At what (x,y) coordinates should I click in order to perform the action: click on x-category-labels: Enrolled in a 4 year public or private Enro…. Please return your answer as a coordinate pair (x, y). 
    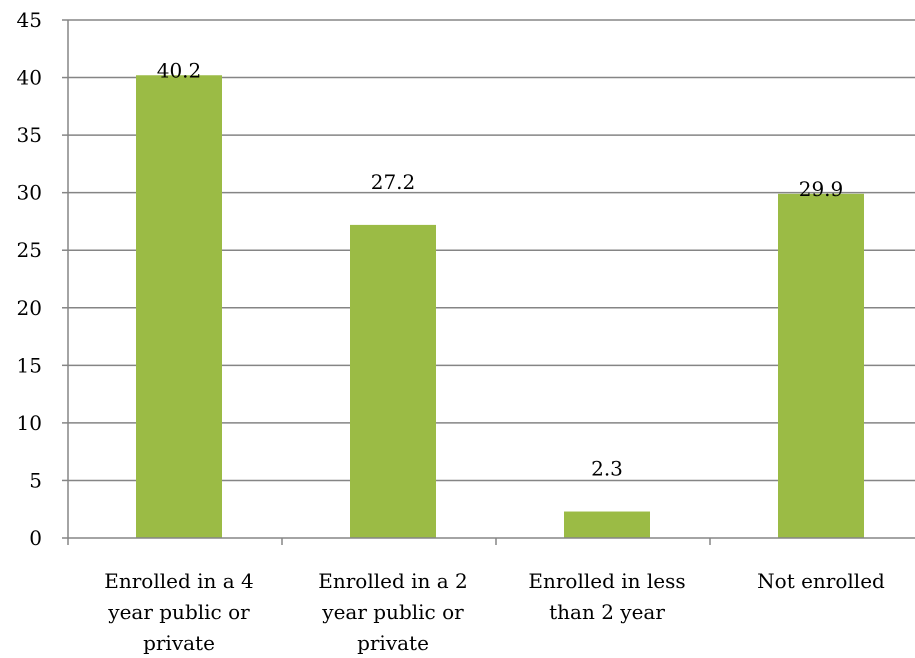
    Looking at the image, I should click on (494, 612).